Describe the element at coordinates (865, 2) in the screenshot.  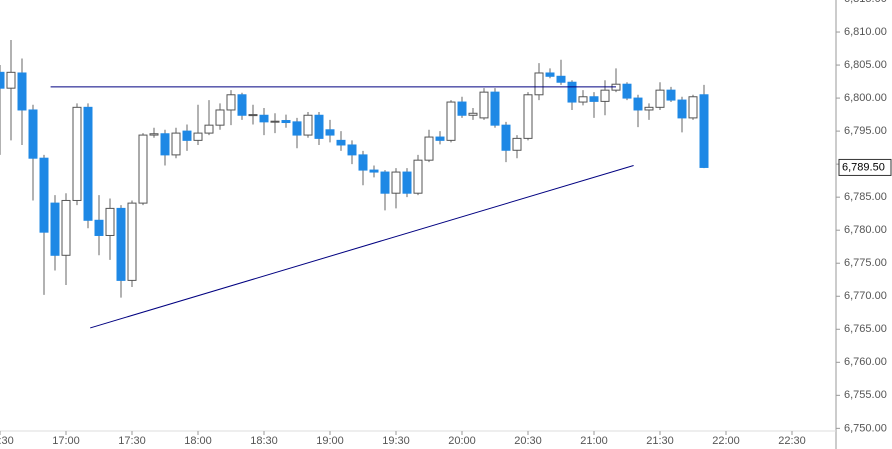
I see `y-tick-label: 6,815.00` at that location.